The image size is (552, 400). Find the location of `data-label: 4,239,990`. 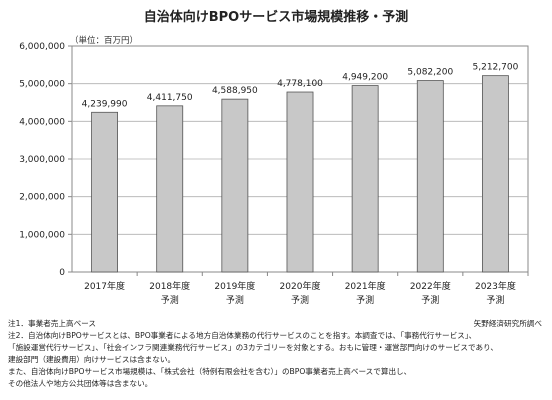

data-label: 4,239,990 is located at coordinates (105, 104).